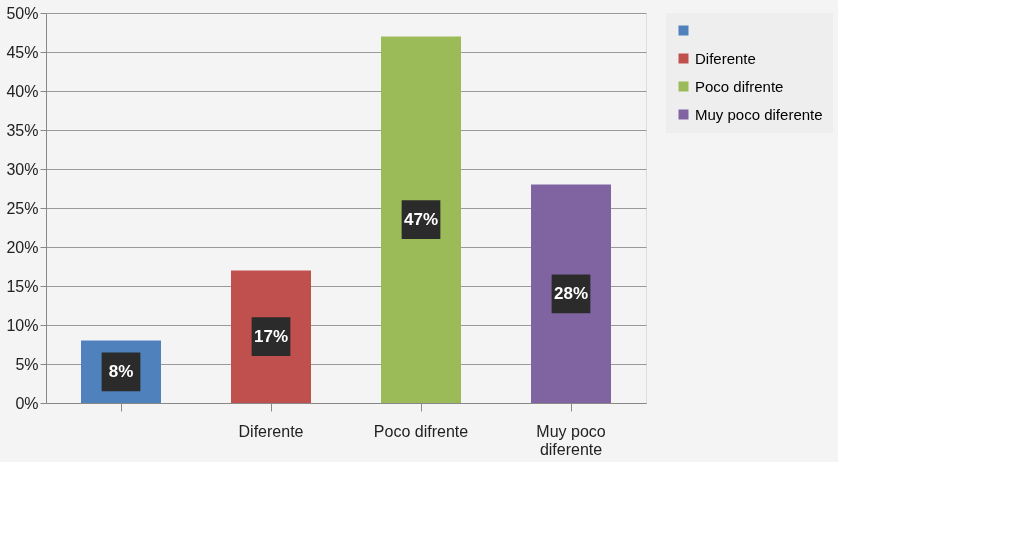 Image resolution: width=1032 pixels, height=548 pixels. What do you see at coordinates (421, 431) in the screenshot?
I see `x-tick-label: Poco difrente` at bounding box center [421, 431].